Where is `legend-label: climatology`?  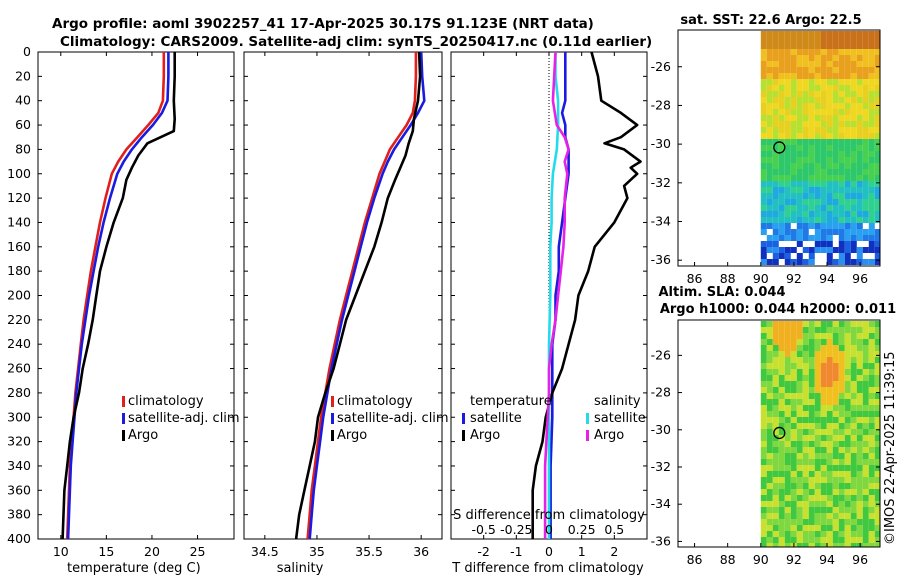
legend-label: climatology is located at coordinates (166, 401).